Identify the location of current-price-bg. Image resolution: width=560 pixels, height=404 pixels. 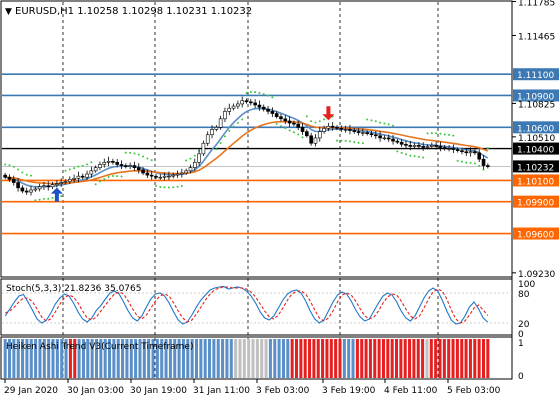
(536, 166).